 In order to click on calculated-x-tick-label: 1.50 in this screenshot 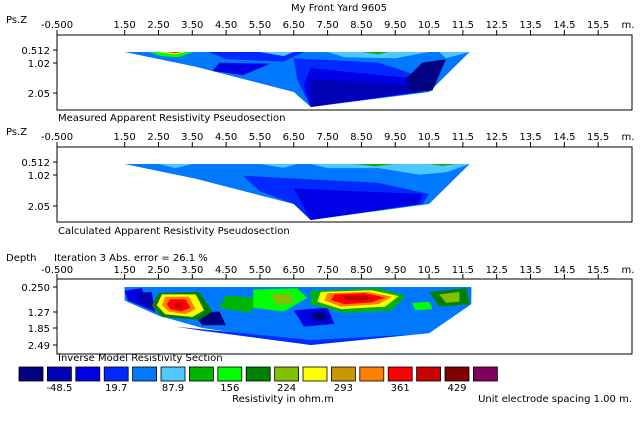, I will do `click(125, 137)`.